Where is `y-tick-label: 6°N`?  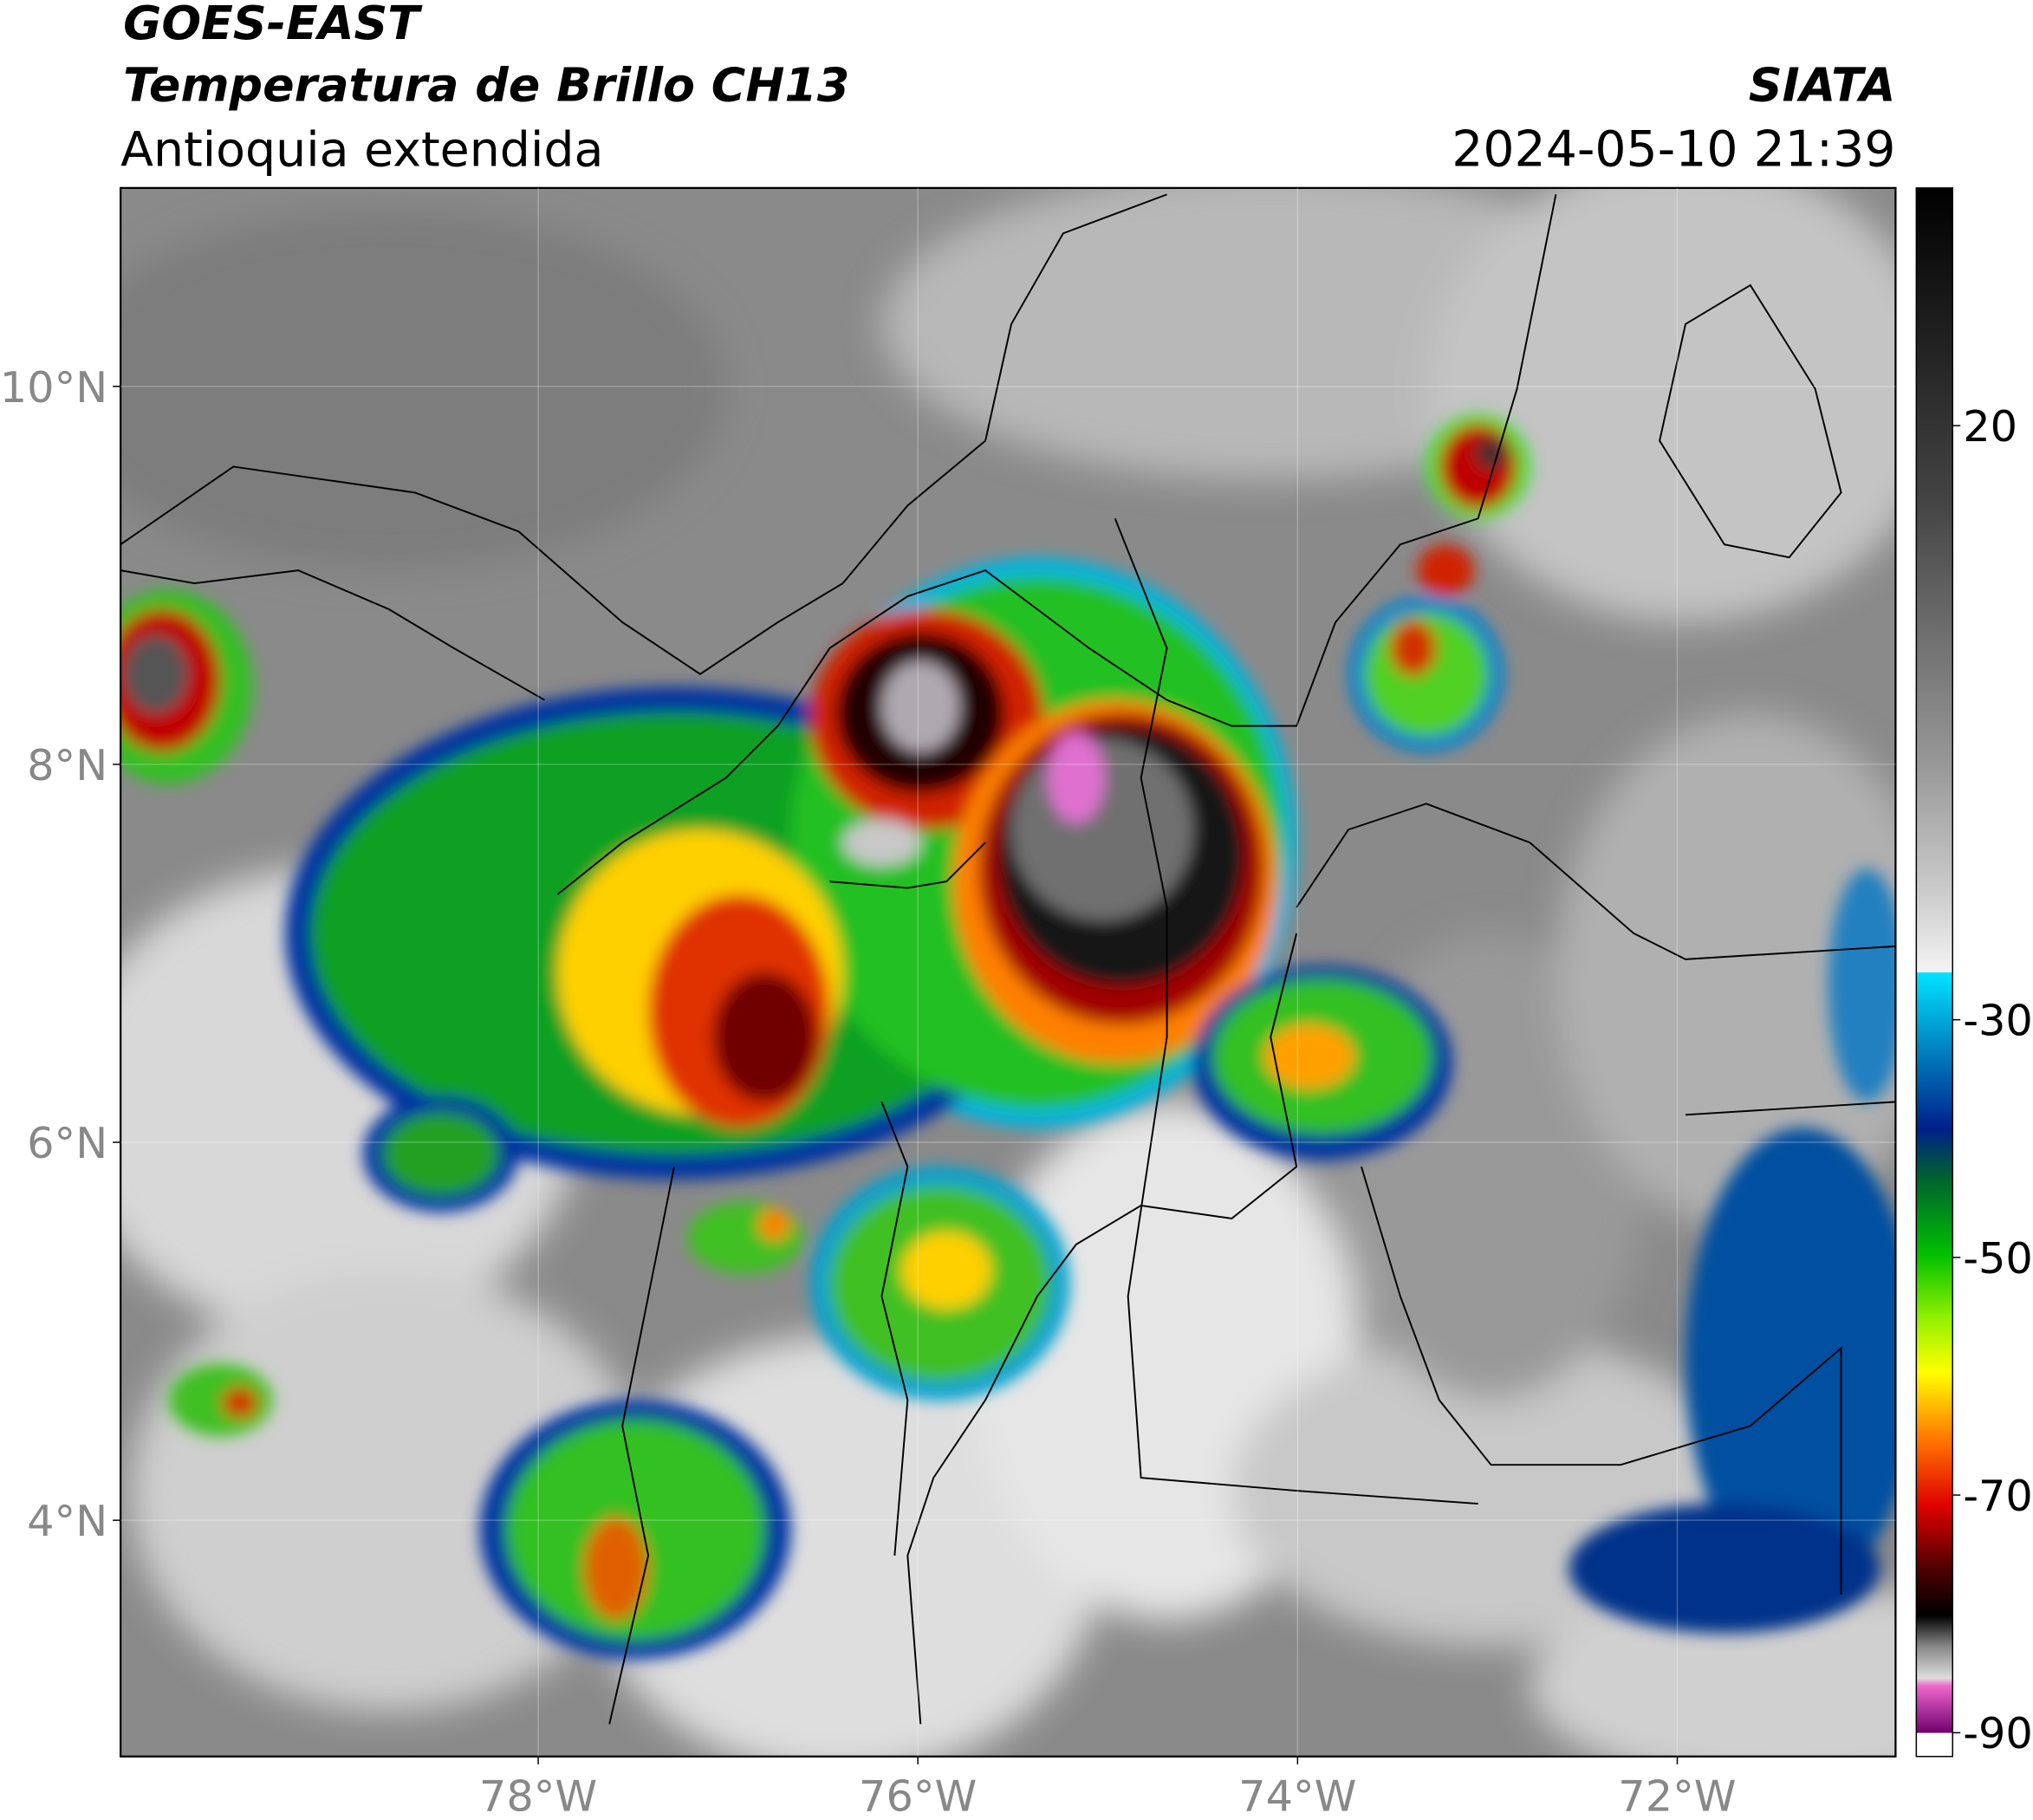
y-tick-label: 6°N is located at coordinates (67, 1143).